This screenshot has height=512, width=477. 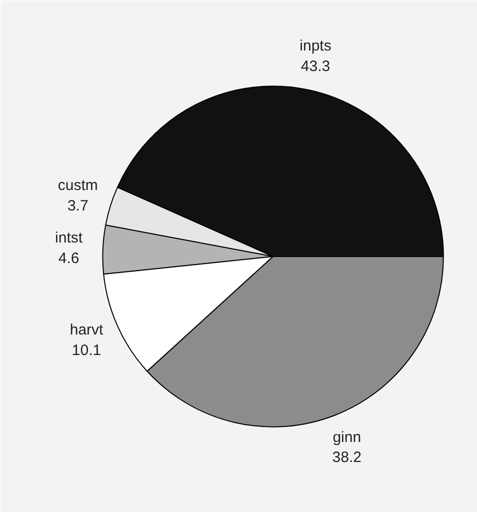 What do you see at coordinates (77, 205) in the screenshot?
I see `data-label: 3.7` at bounding box center [77, 205].